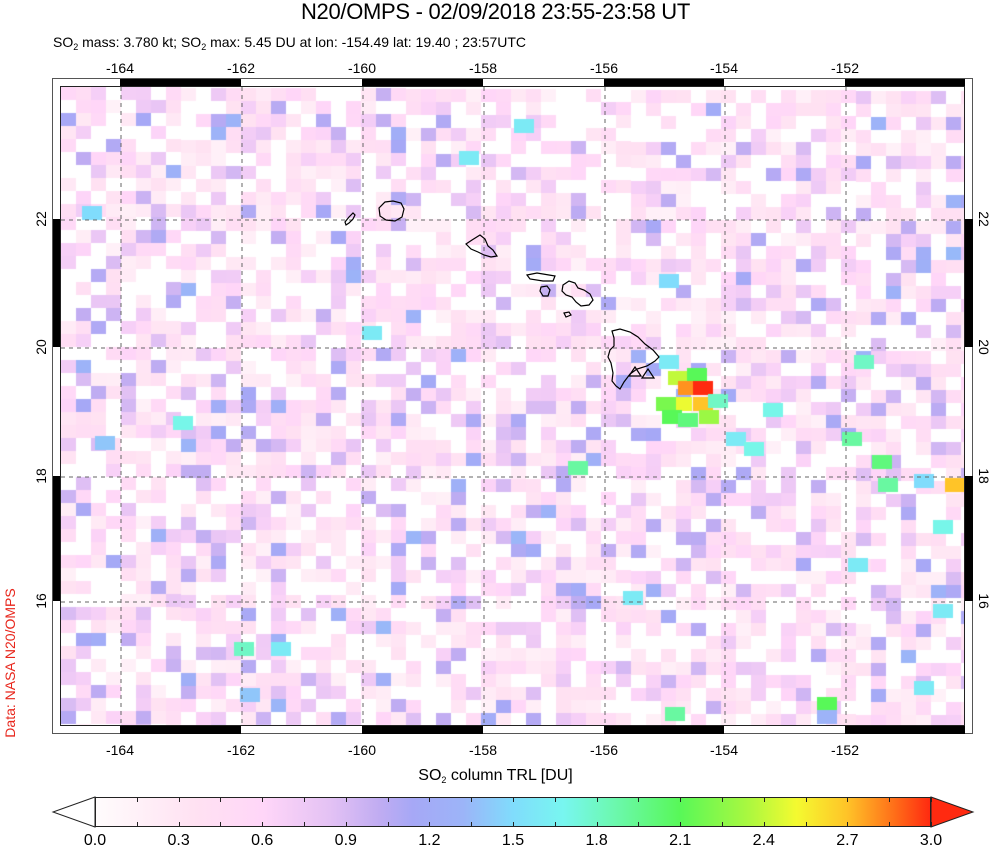 The image size is (991, 853). What do you see at coordinates (362, 68) in the screenshot?
I see `lon-tick-top: -160` at bounding box center [362, 68].